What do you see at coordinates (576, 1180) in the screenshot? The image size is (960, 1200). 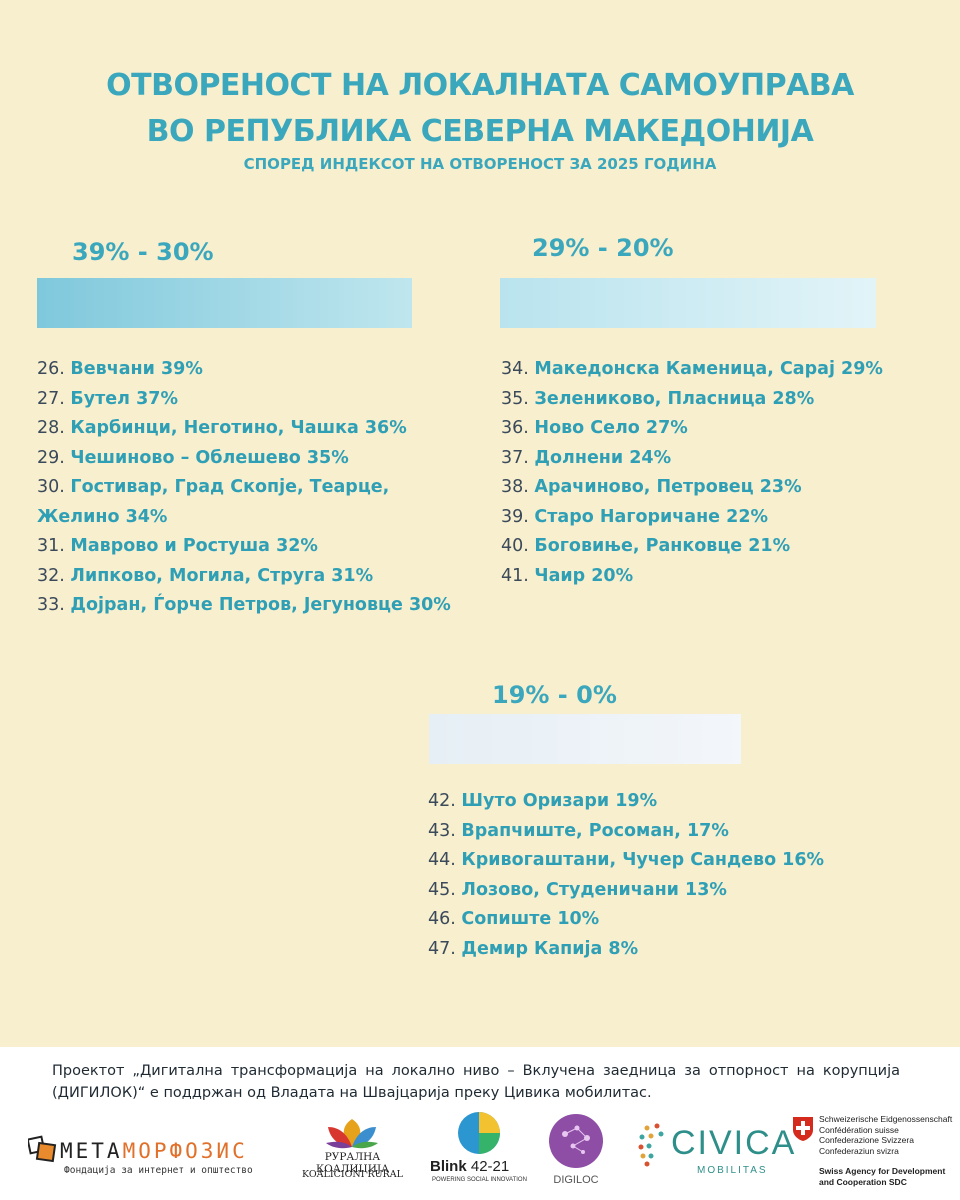 I see `digiloc-wordmark: DIGILOC` at bounding box center [576, 1180].